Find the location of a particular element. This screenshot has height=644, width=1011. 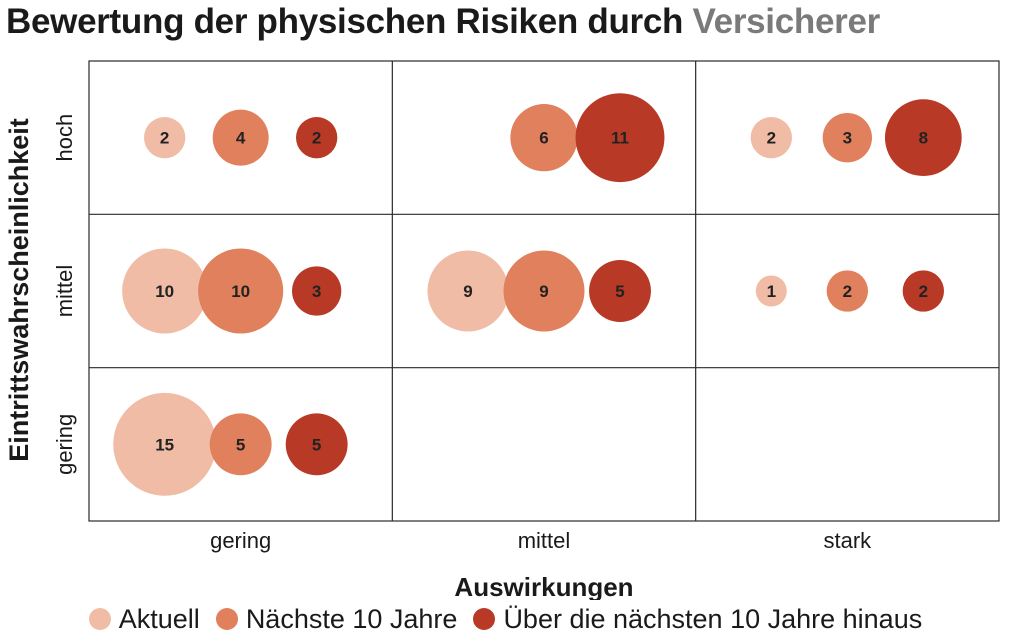

bubble-label: 11 is located at coordinates (620, 138).